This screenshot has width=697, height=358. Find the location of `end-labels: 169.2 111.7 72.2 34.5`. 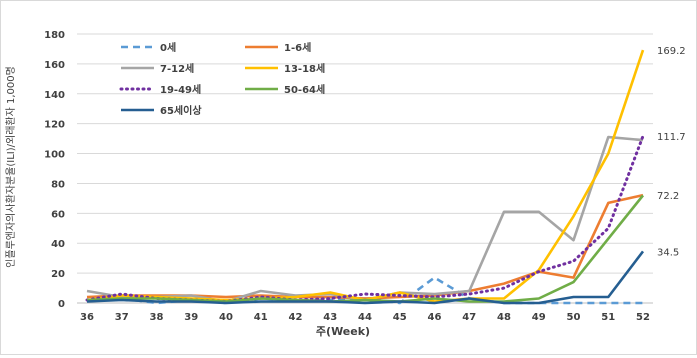

end-labels: 169.2 111.7 72.2 34.5 is located at coordinates (671, 152).